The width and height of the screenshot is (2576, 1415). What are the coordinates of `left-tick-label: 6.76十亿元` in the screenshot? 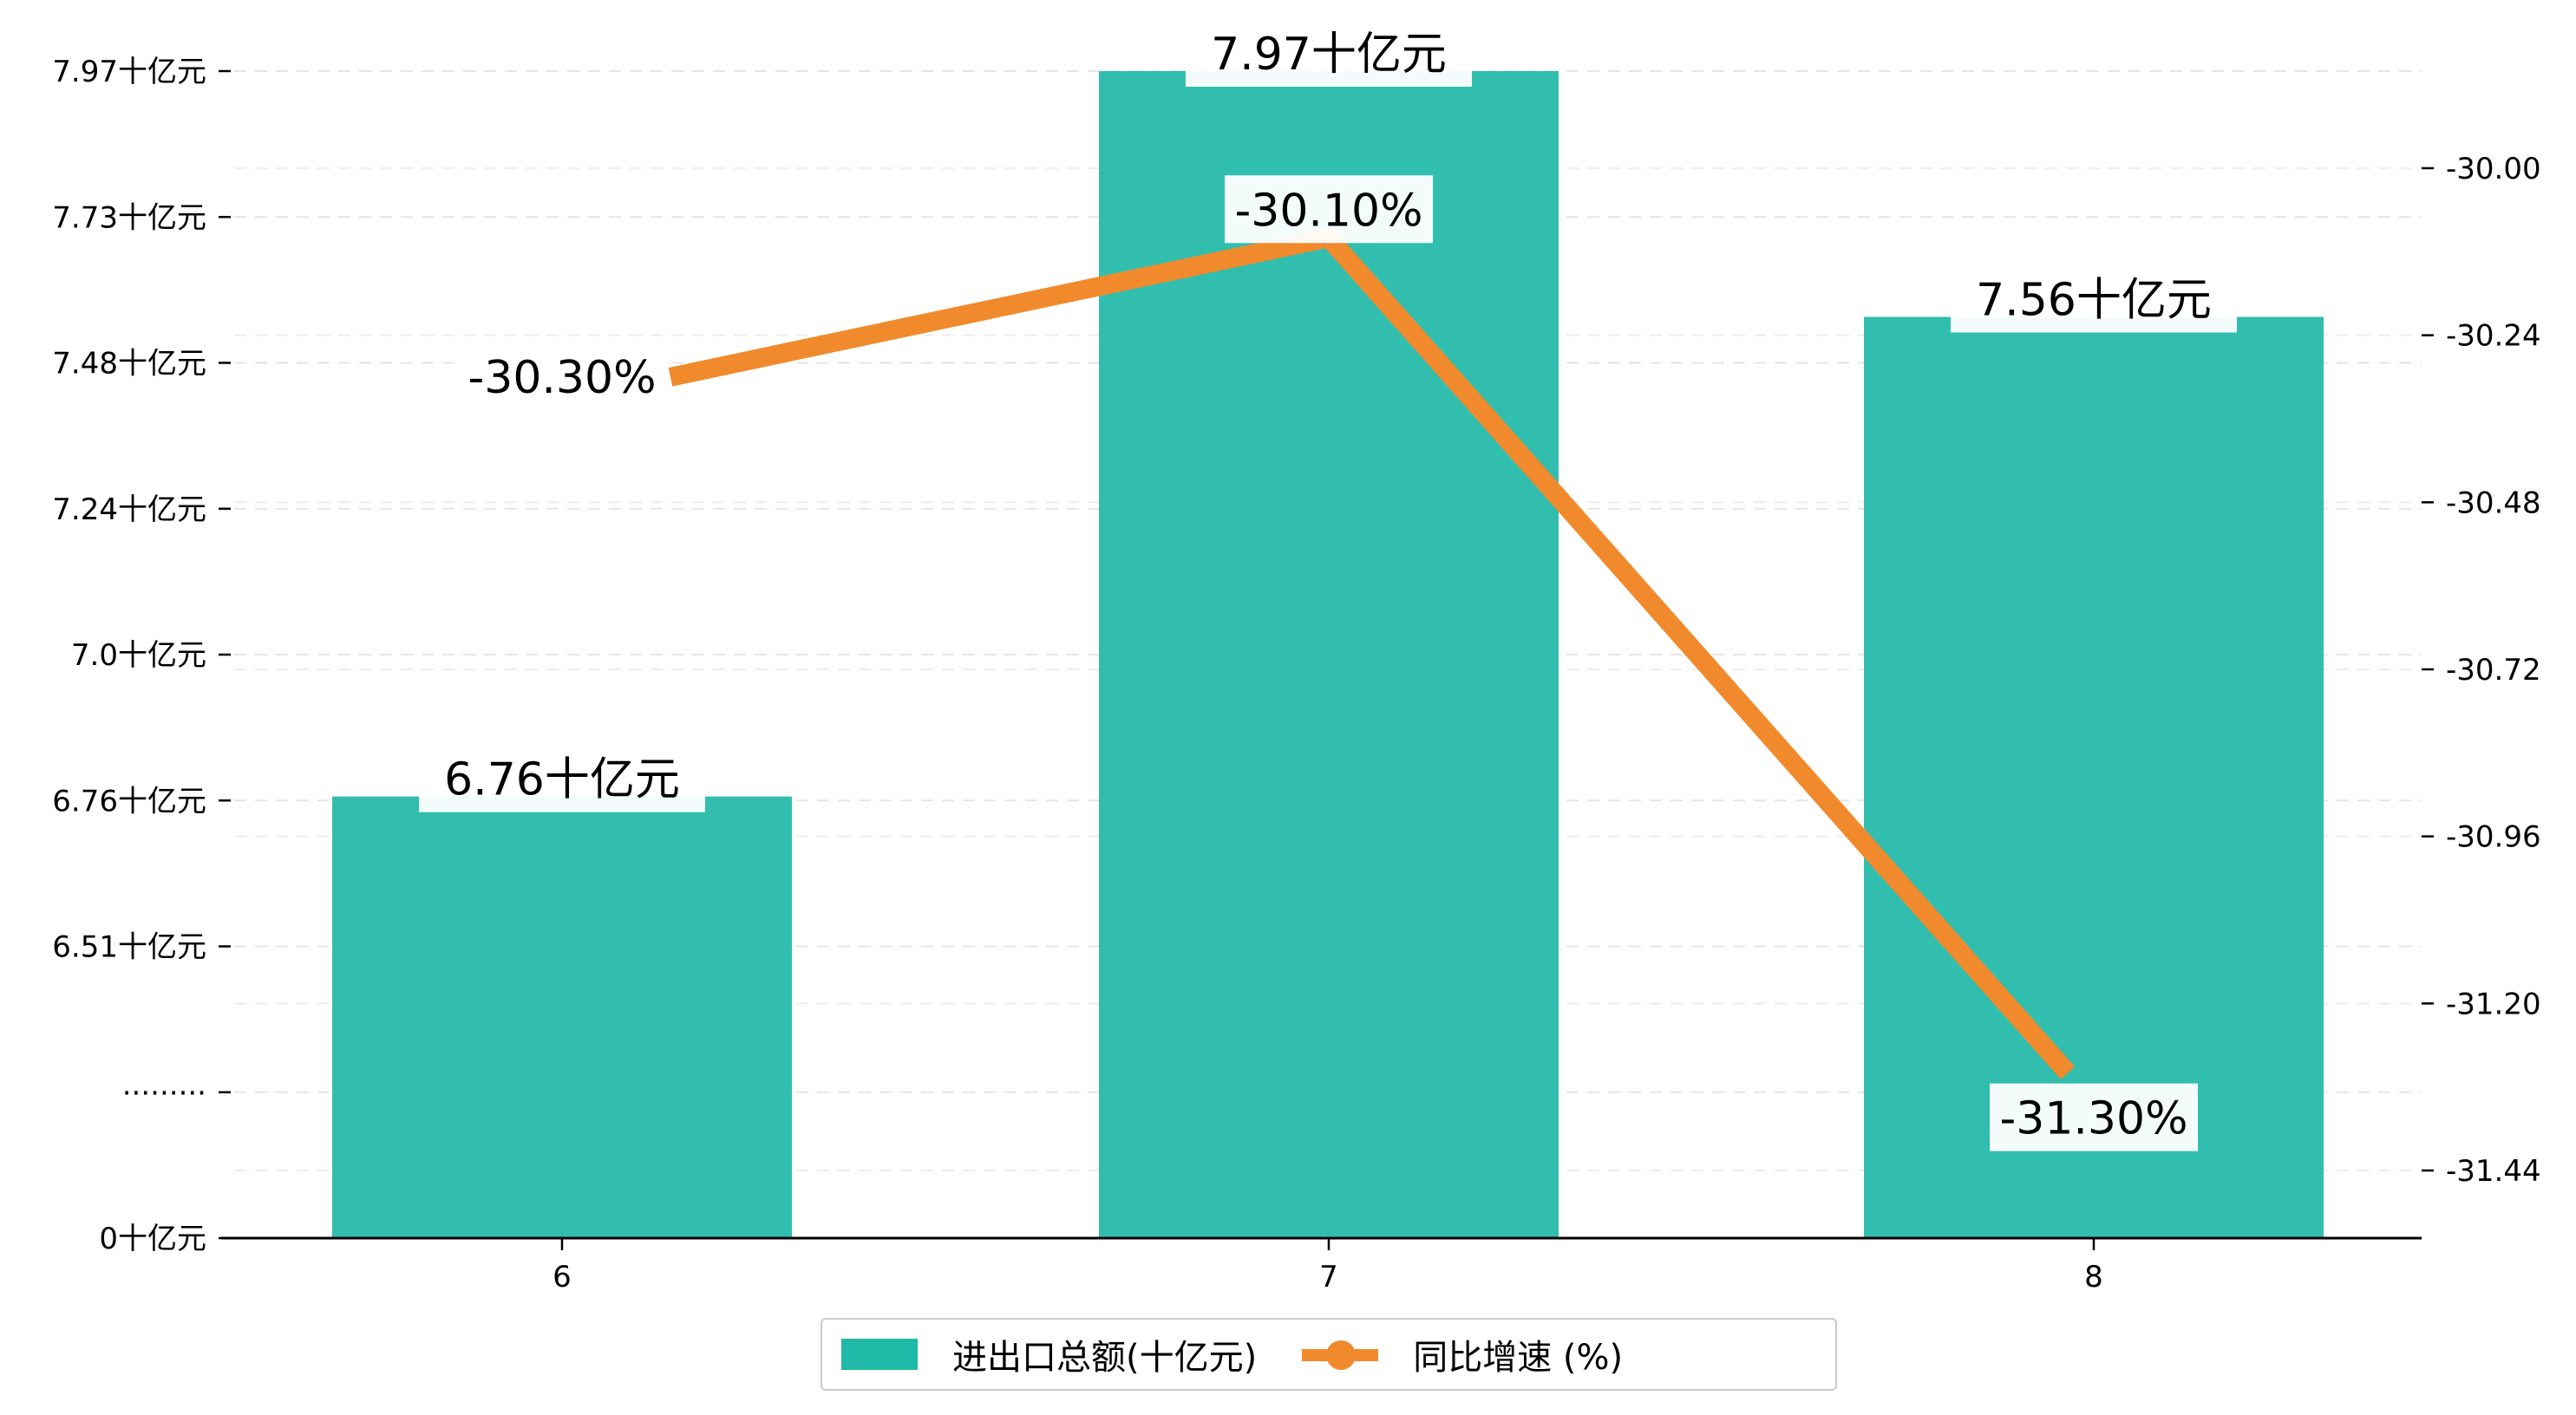 It's located at (129, 801).